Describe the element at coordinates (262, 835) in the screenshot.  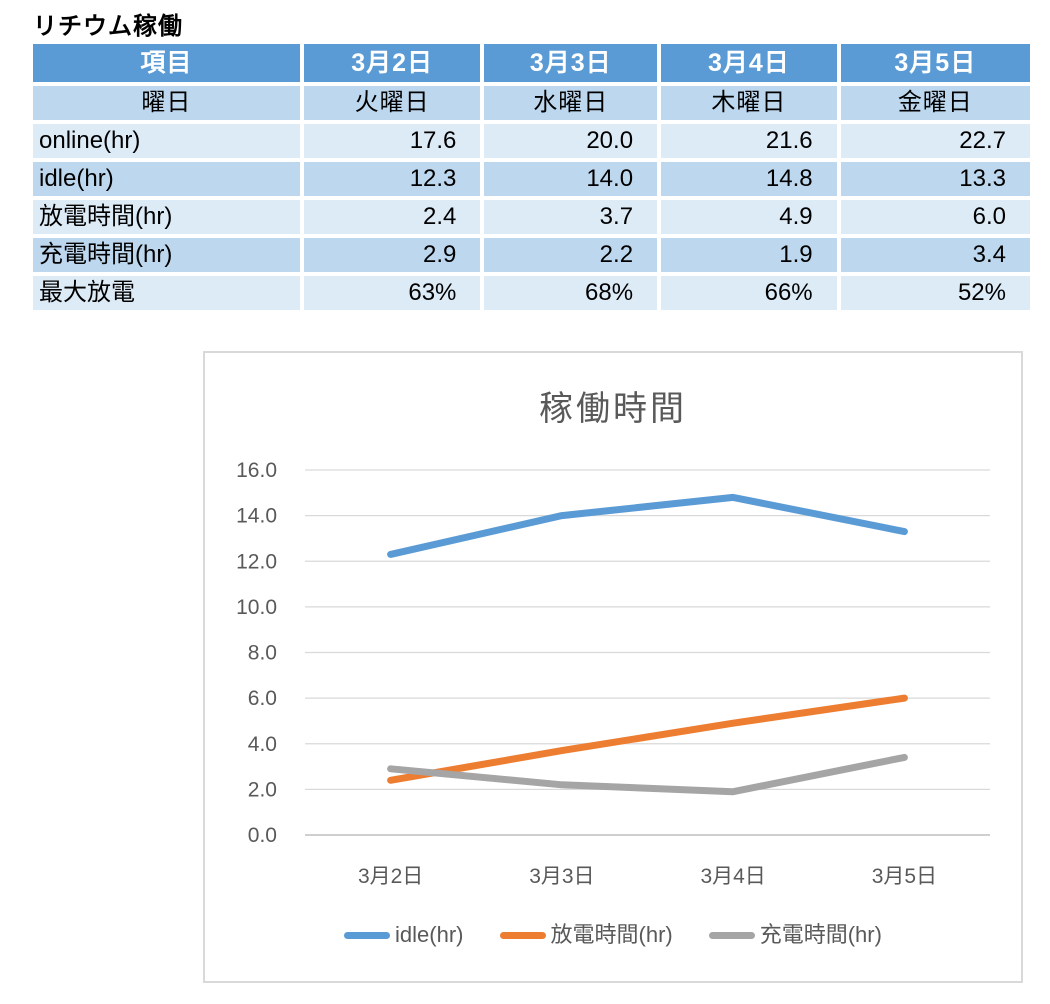
I see `y-tick-label: 0.0` at that location.